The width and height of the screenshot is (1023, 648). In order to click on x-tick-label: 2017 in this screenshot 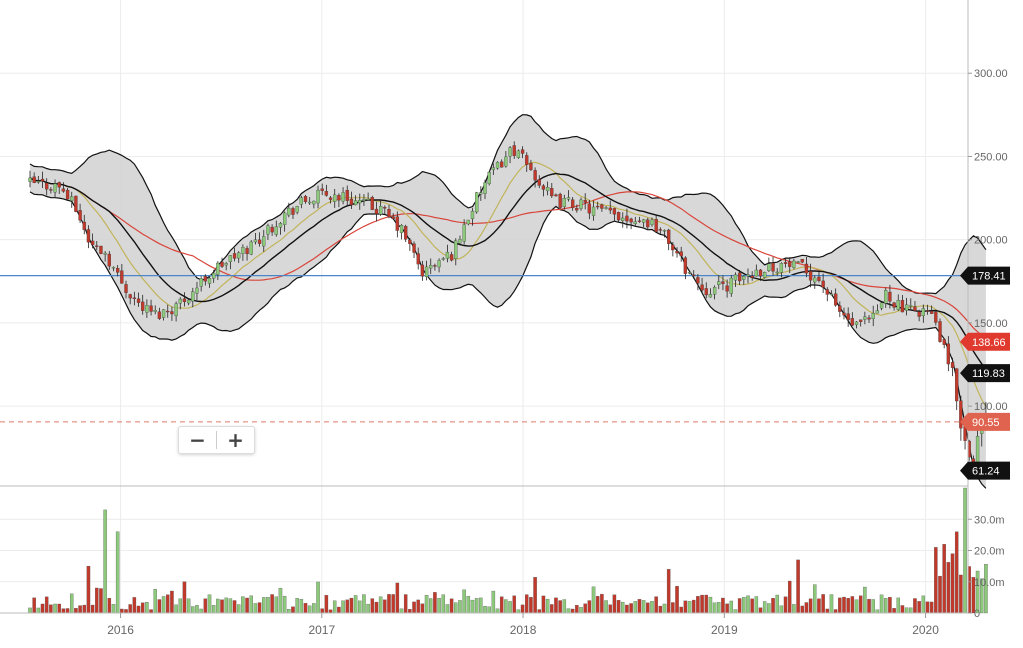, I will do `click(321, 630)`.